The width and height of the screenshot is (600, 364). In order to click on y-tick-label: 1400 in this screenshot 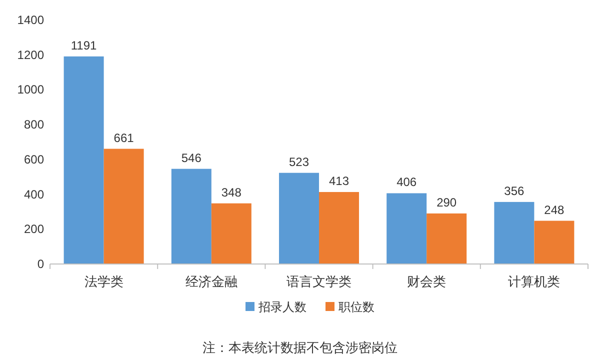, I will do `click(30, 20)`.